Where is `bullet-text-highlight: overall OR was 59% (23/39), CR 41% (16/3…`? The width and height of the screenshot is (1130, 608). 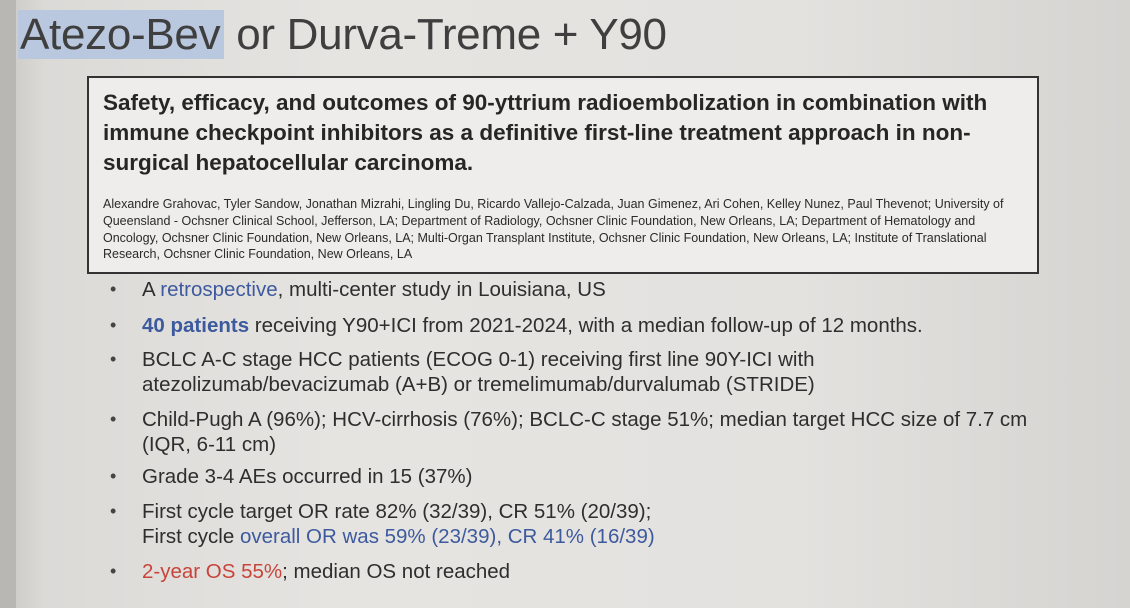 bullet-text-highlight: overall OR was 59% (23/39), CR 41% (16/3… is located at coordinates (447, 536).